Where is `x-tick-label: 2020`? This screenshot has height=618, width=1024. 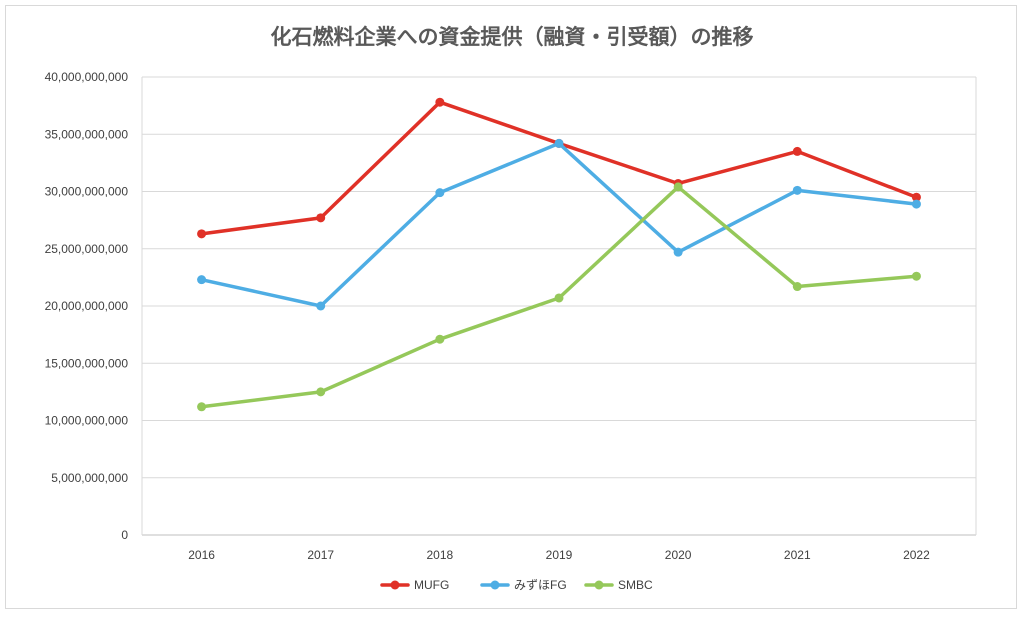
x-tick-label: 2020 is located at coordinates (678, 555).